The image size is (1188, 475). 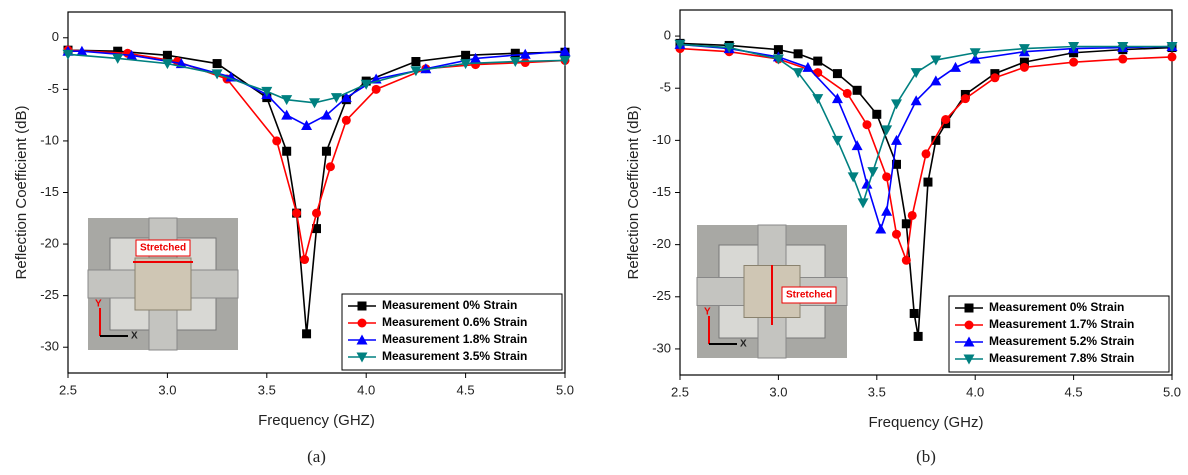 What do you see at coordinates (53, 88) in the screenshot?
I see `y-tick-label: -5` at bounding box center [53, 88].